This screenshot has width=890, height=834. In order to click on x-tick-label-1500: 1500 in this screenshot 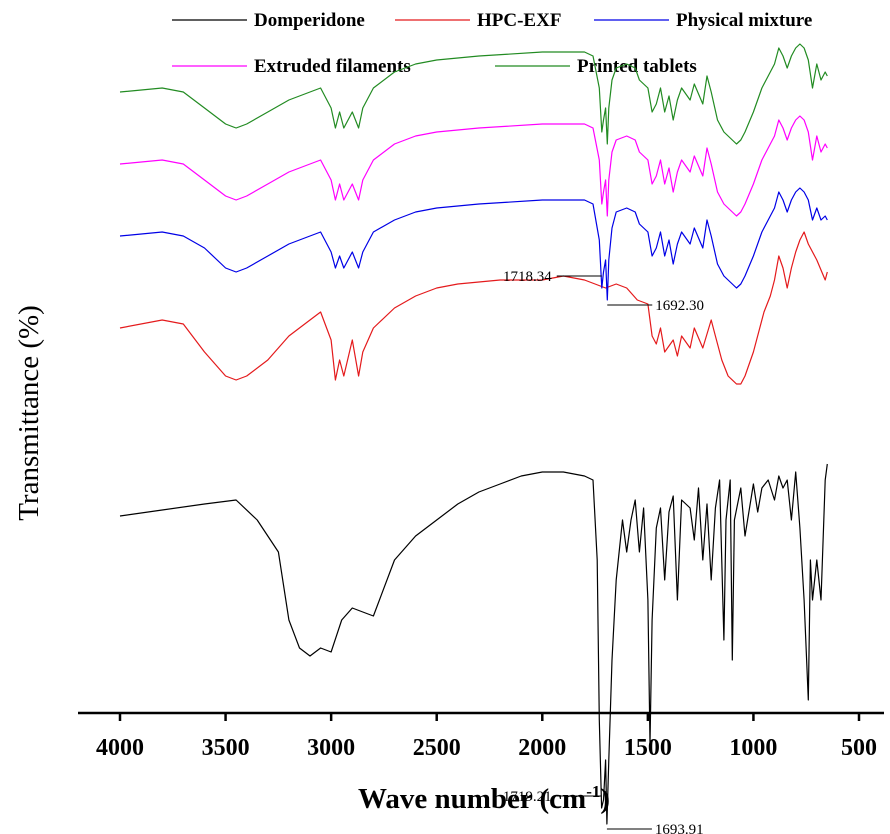, I will do `click(648, 748)`.